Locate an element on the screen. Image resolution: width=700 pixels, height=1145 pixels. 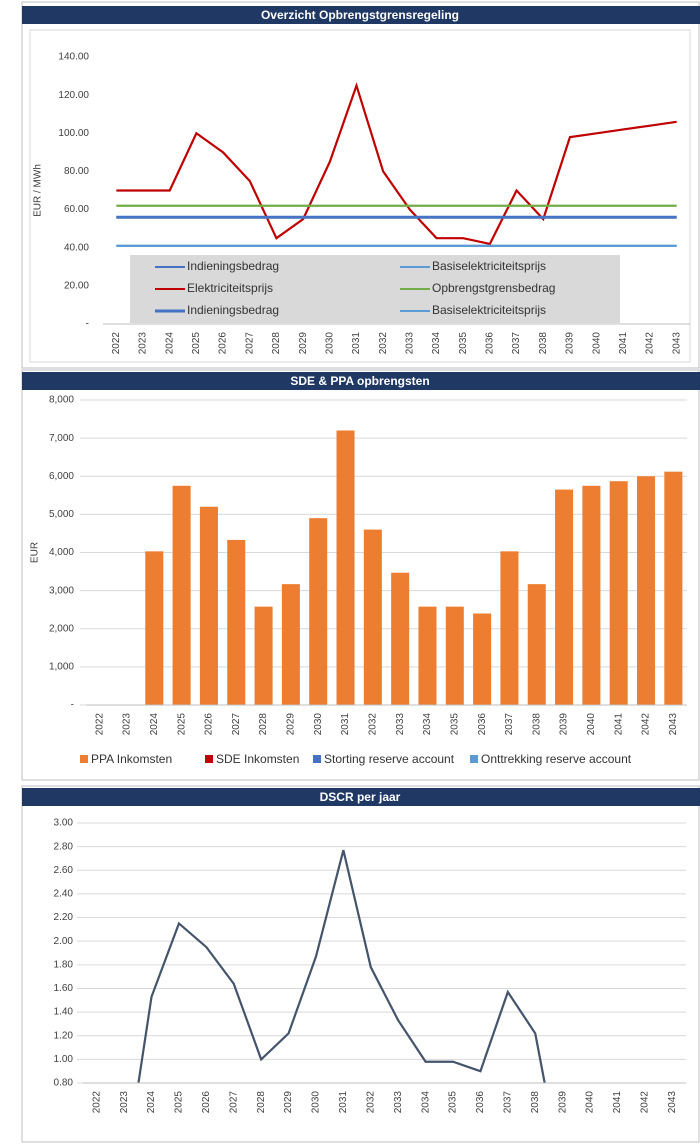
y-tick-label: 7,000 is located at coordinates (61, 438).